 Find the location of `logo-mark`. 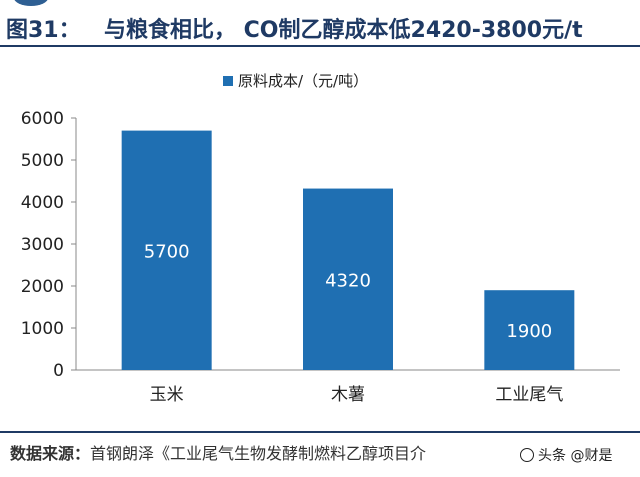

logo-mark is located at coordinates (31, 3).